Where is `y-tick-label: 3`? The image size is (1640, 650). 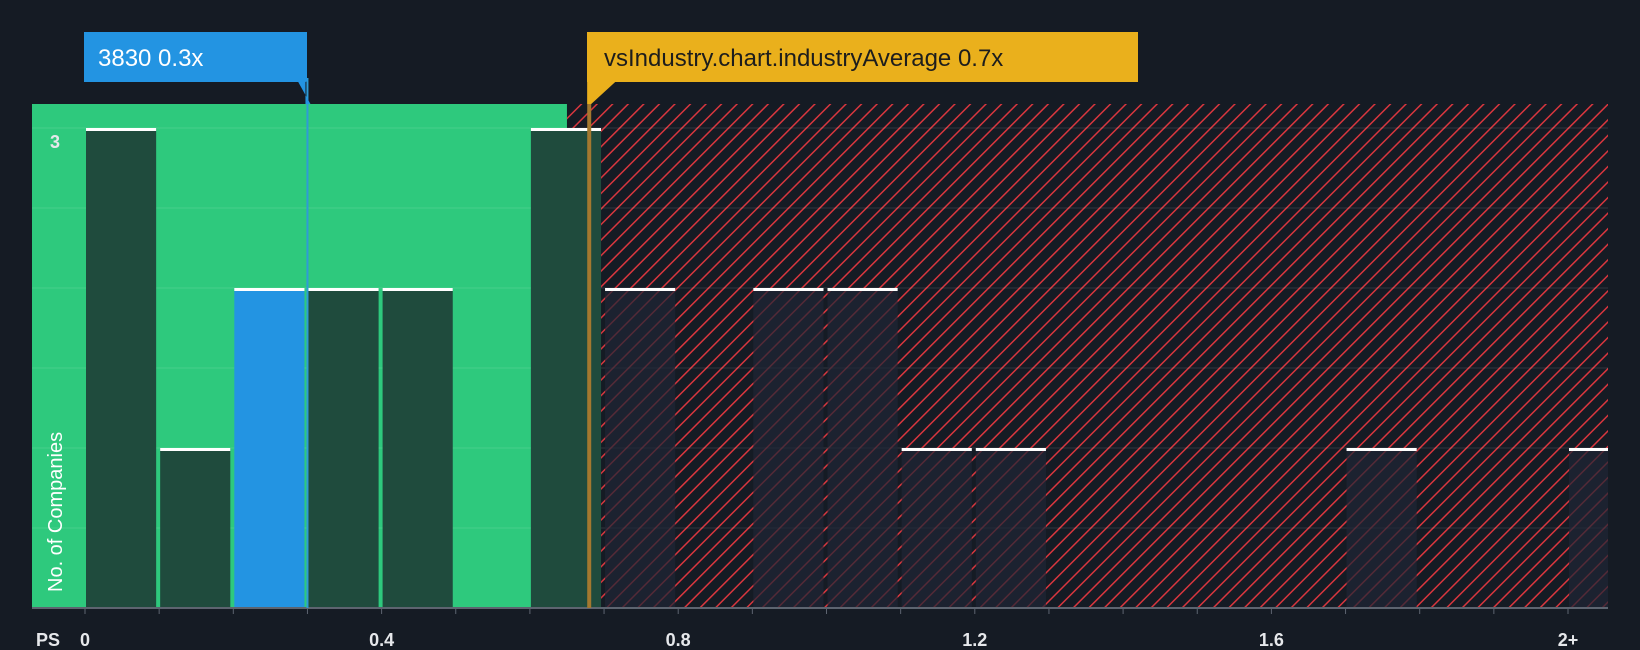 y-tick-label: 3 is located at coordinates (55, 142).